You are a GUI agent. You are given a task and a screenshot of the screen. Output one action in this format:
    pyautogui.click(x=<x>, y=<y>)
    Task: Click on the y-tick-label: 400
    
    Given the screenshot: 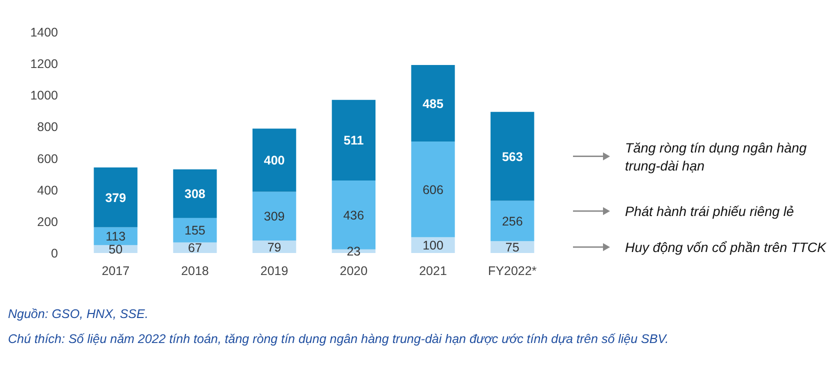 What is the action you would take?
    pyautogui.click(x=47, y=190)
    